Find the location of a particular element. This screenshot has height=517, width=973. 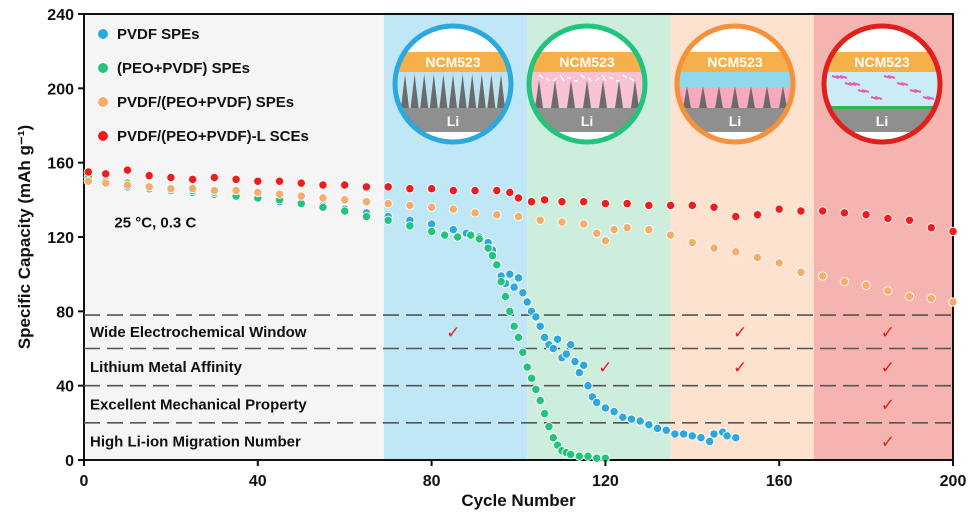

condition-label: 25 °C, 0.3 C is located at coordinates (155, 223).